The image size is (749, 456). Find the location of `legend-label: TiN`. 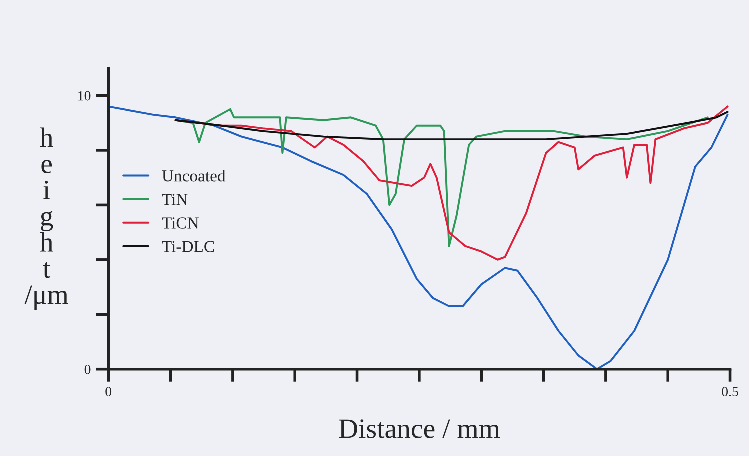

legend-label: TiN is located at coordinates (175, 200).